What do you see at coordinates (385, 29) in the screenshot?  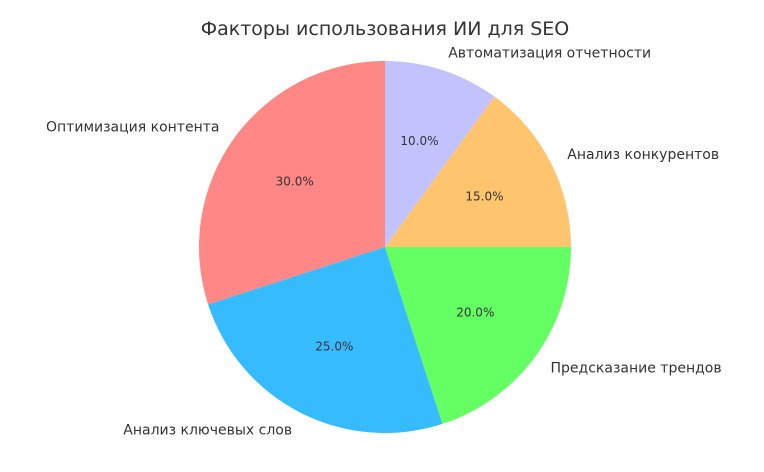 I see `chart-title: Факторы использования ИИ для SEO` at bounding box center [385, 29].